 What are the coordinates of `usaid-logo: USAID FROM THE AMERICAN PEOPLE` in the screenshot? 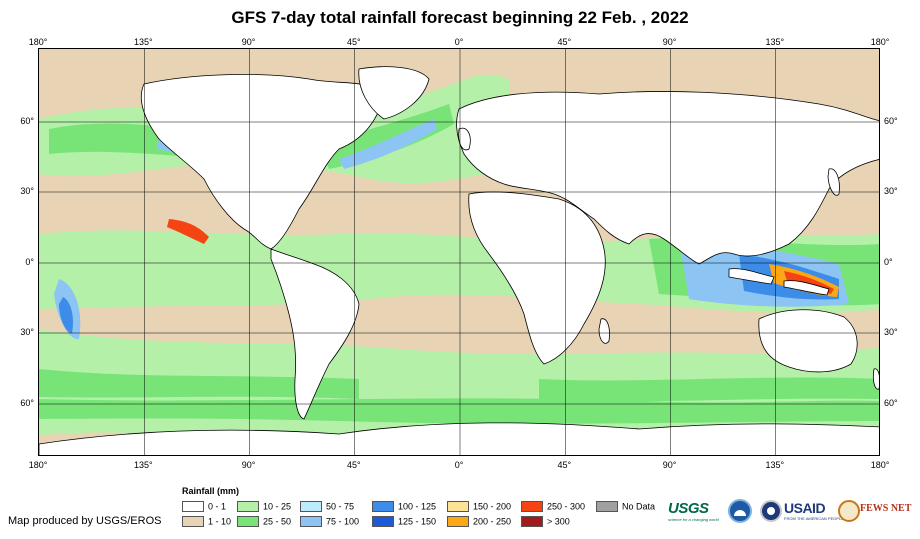 It's located at (814, 510).